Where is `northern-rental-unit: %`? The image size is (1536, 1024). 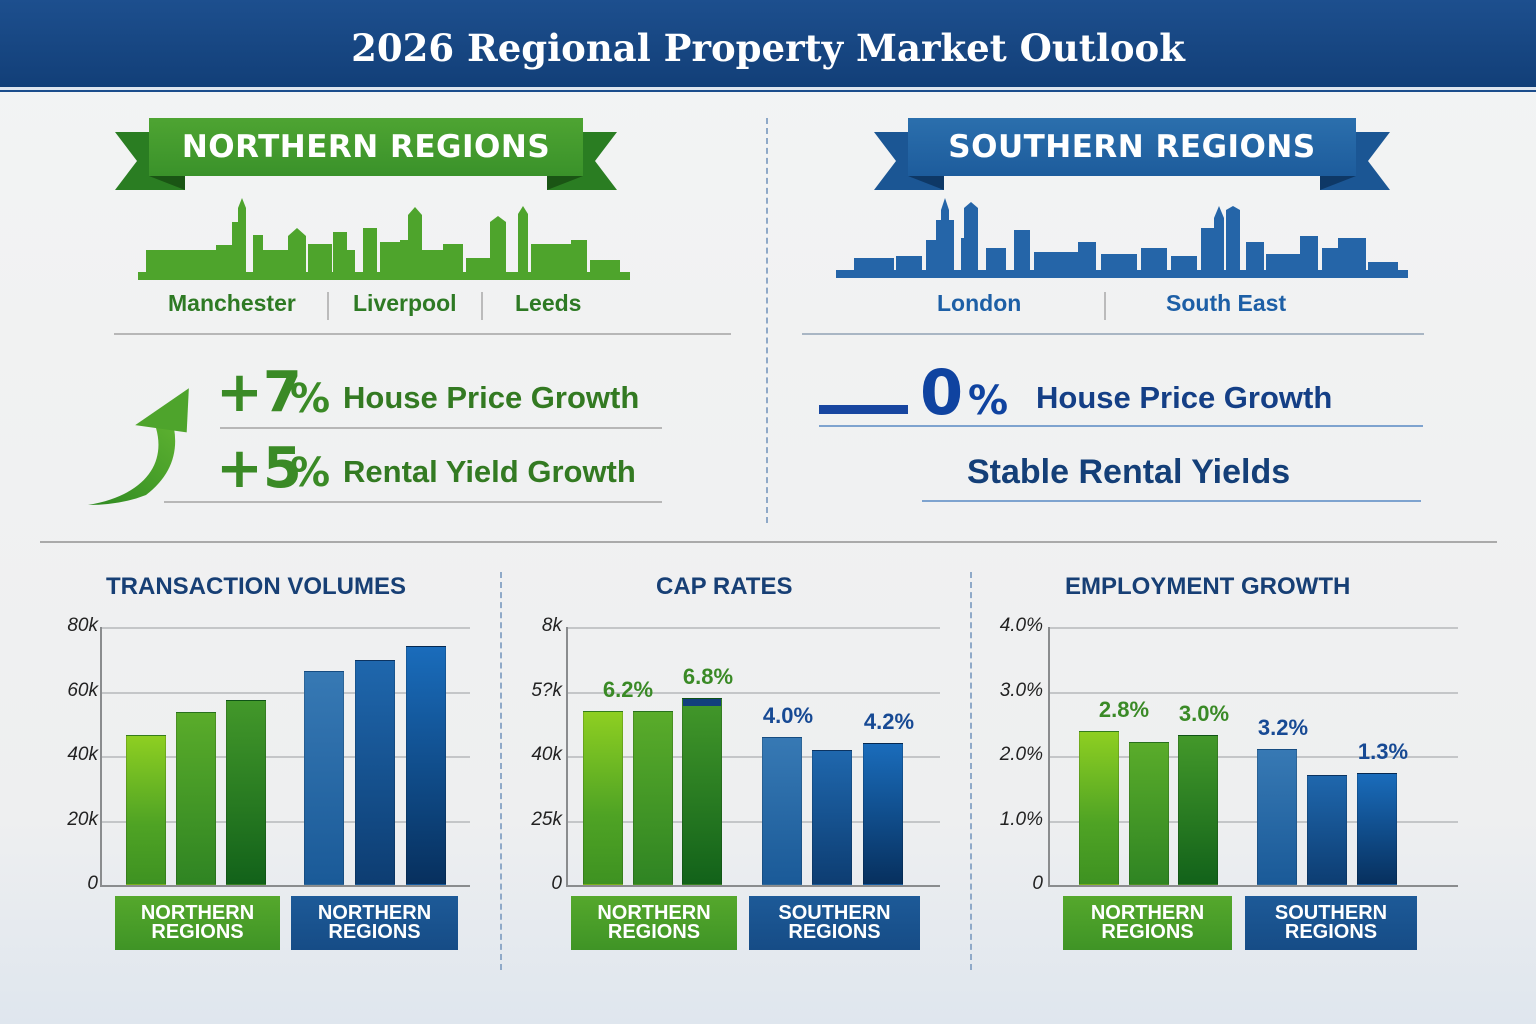 northern-rental-unit: % is located at coordinates (310, 473).